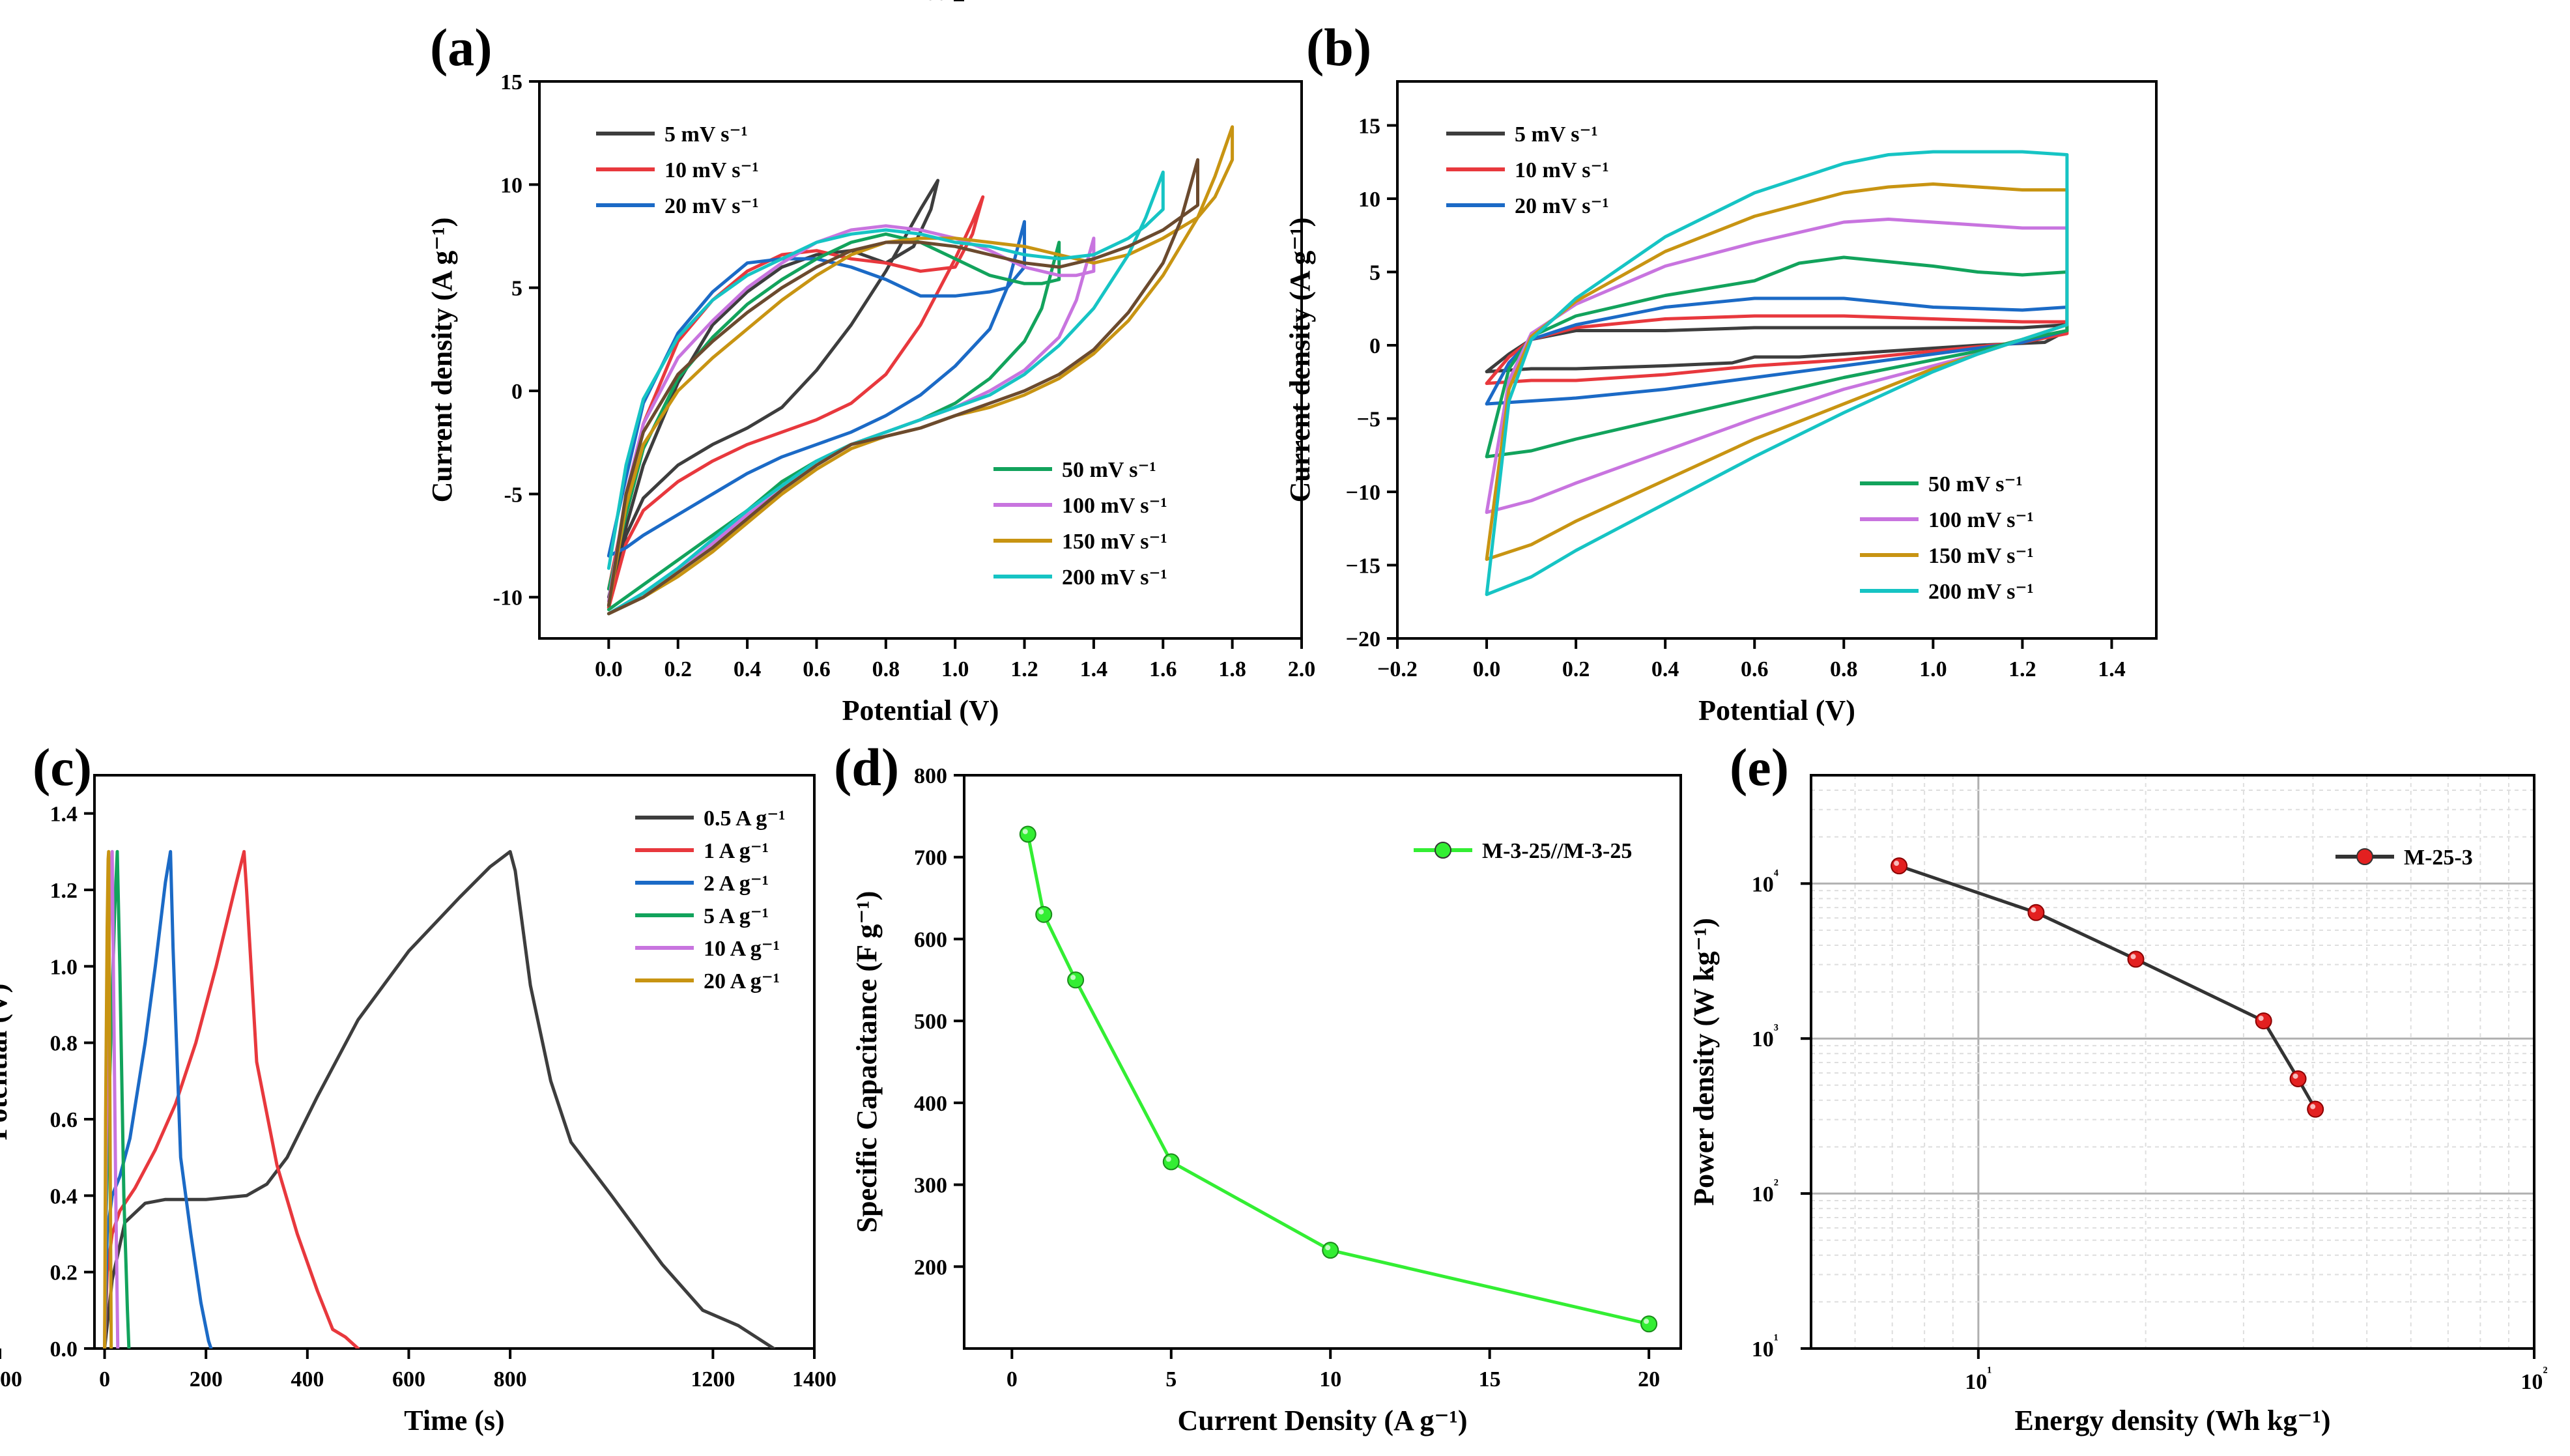 The width and height of the screenshot is (2570, 1456). Describe the element at coordinates (1443, 850) in the screenshot. I see `legend-marker` at that location.